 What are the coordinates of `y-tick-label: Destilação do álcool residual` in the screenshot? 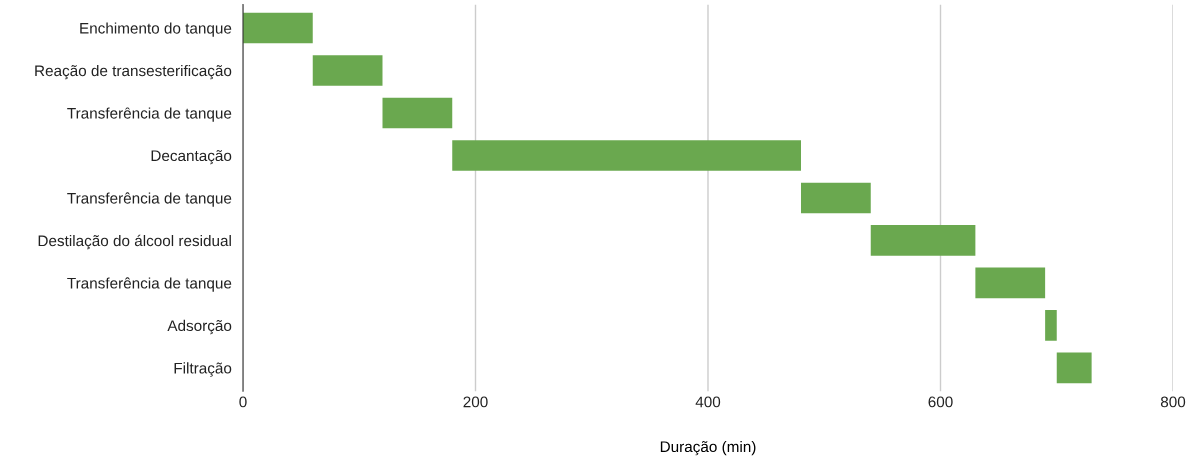 It's located at (134, 242).